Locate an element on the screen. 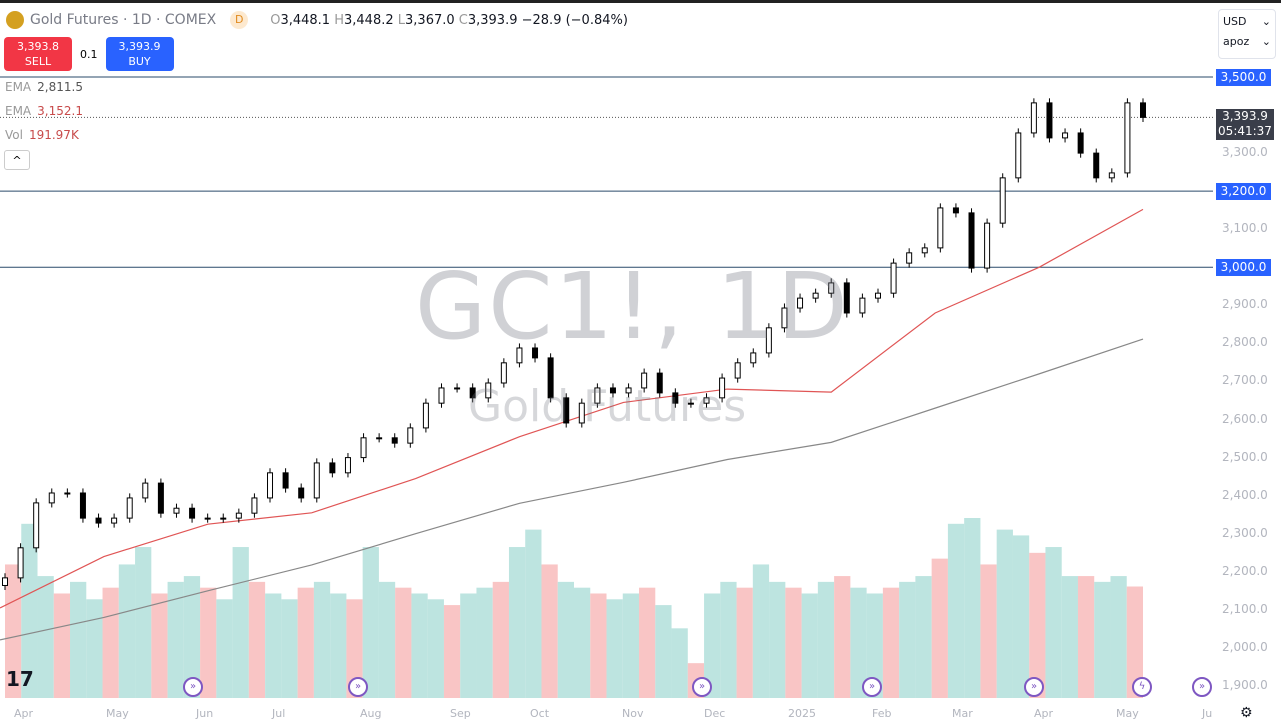 The width and height of the screenshot is (1281, 722). current-price-tag: 3,393.9 05:41:37 is located at coordinates (1245, 124).